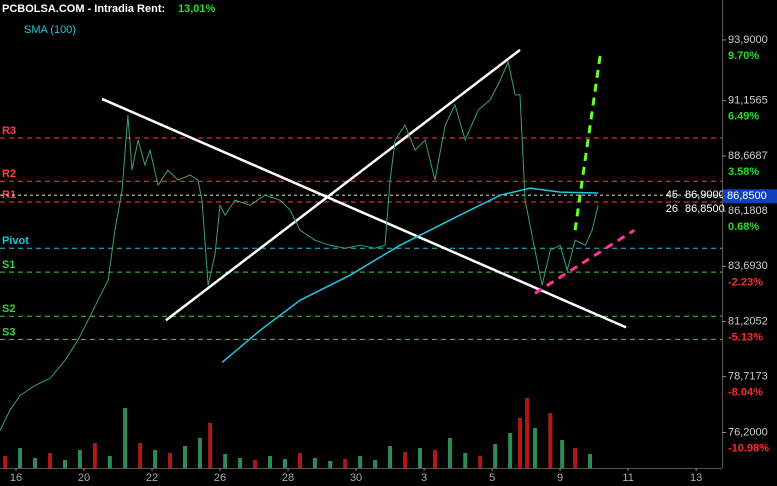 This screenshot has width=777, height=486. Describe the element at coordinates (747, 196) in the screenshot. I see `last-price-label: 86,8500` at that location.